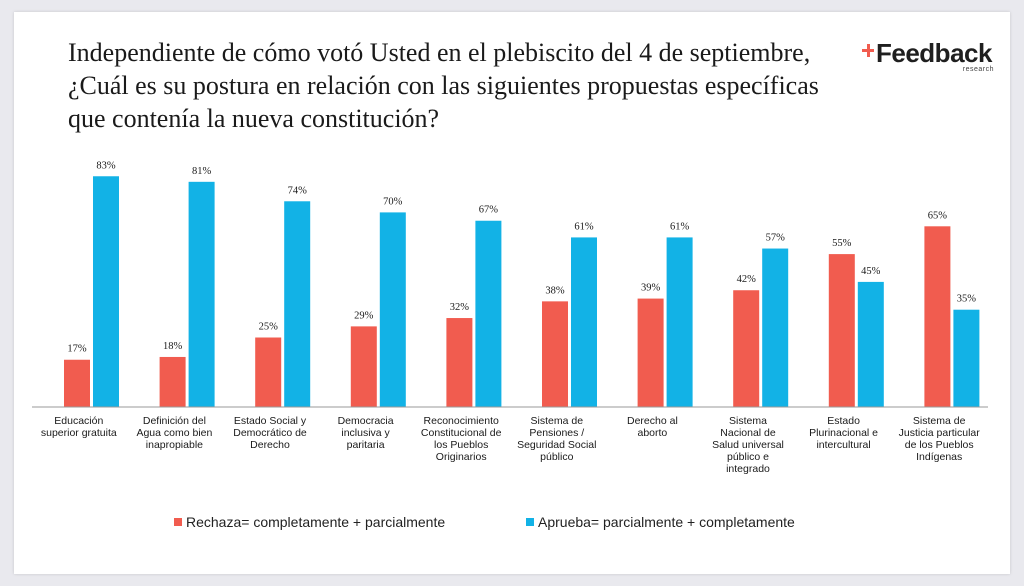 This screenshot has height=586, width=1024. What do you see at coordinates (938, 215) in the screenshot?
I see `data-label-rechaza-10: 65%` at bounding box center [938, 215].